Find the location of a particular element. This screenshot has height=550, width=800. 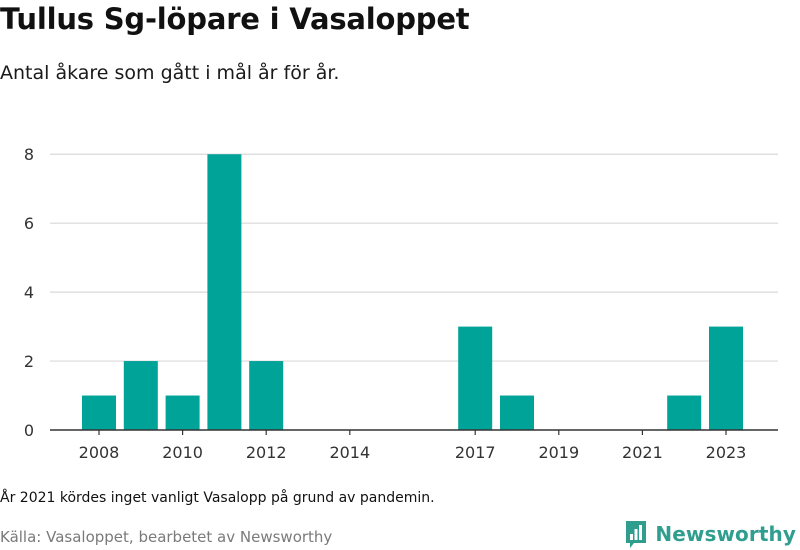

bar-2022 is located at coordinates (684, 412).